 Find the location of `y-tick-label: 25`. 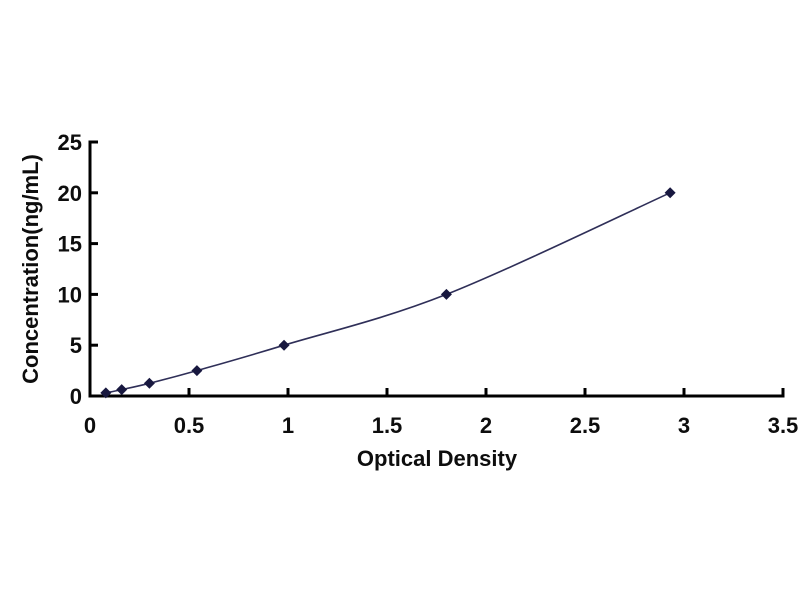

y-tick-label: 25 is located at coordinates (70, 142).